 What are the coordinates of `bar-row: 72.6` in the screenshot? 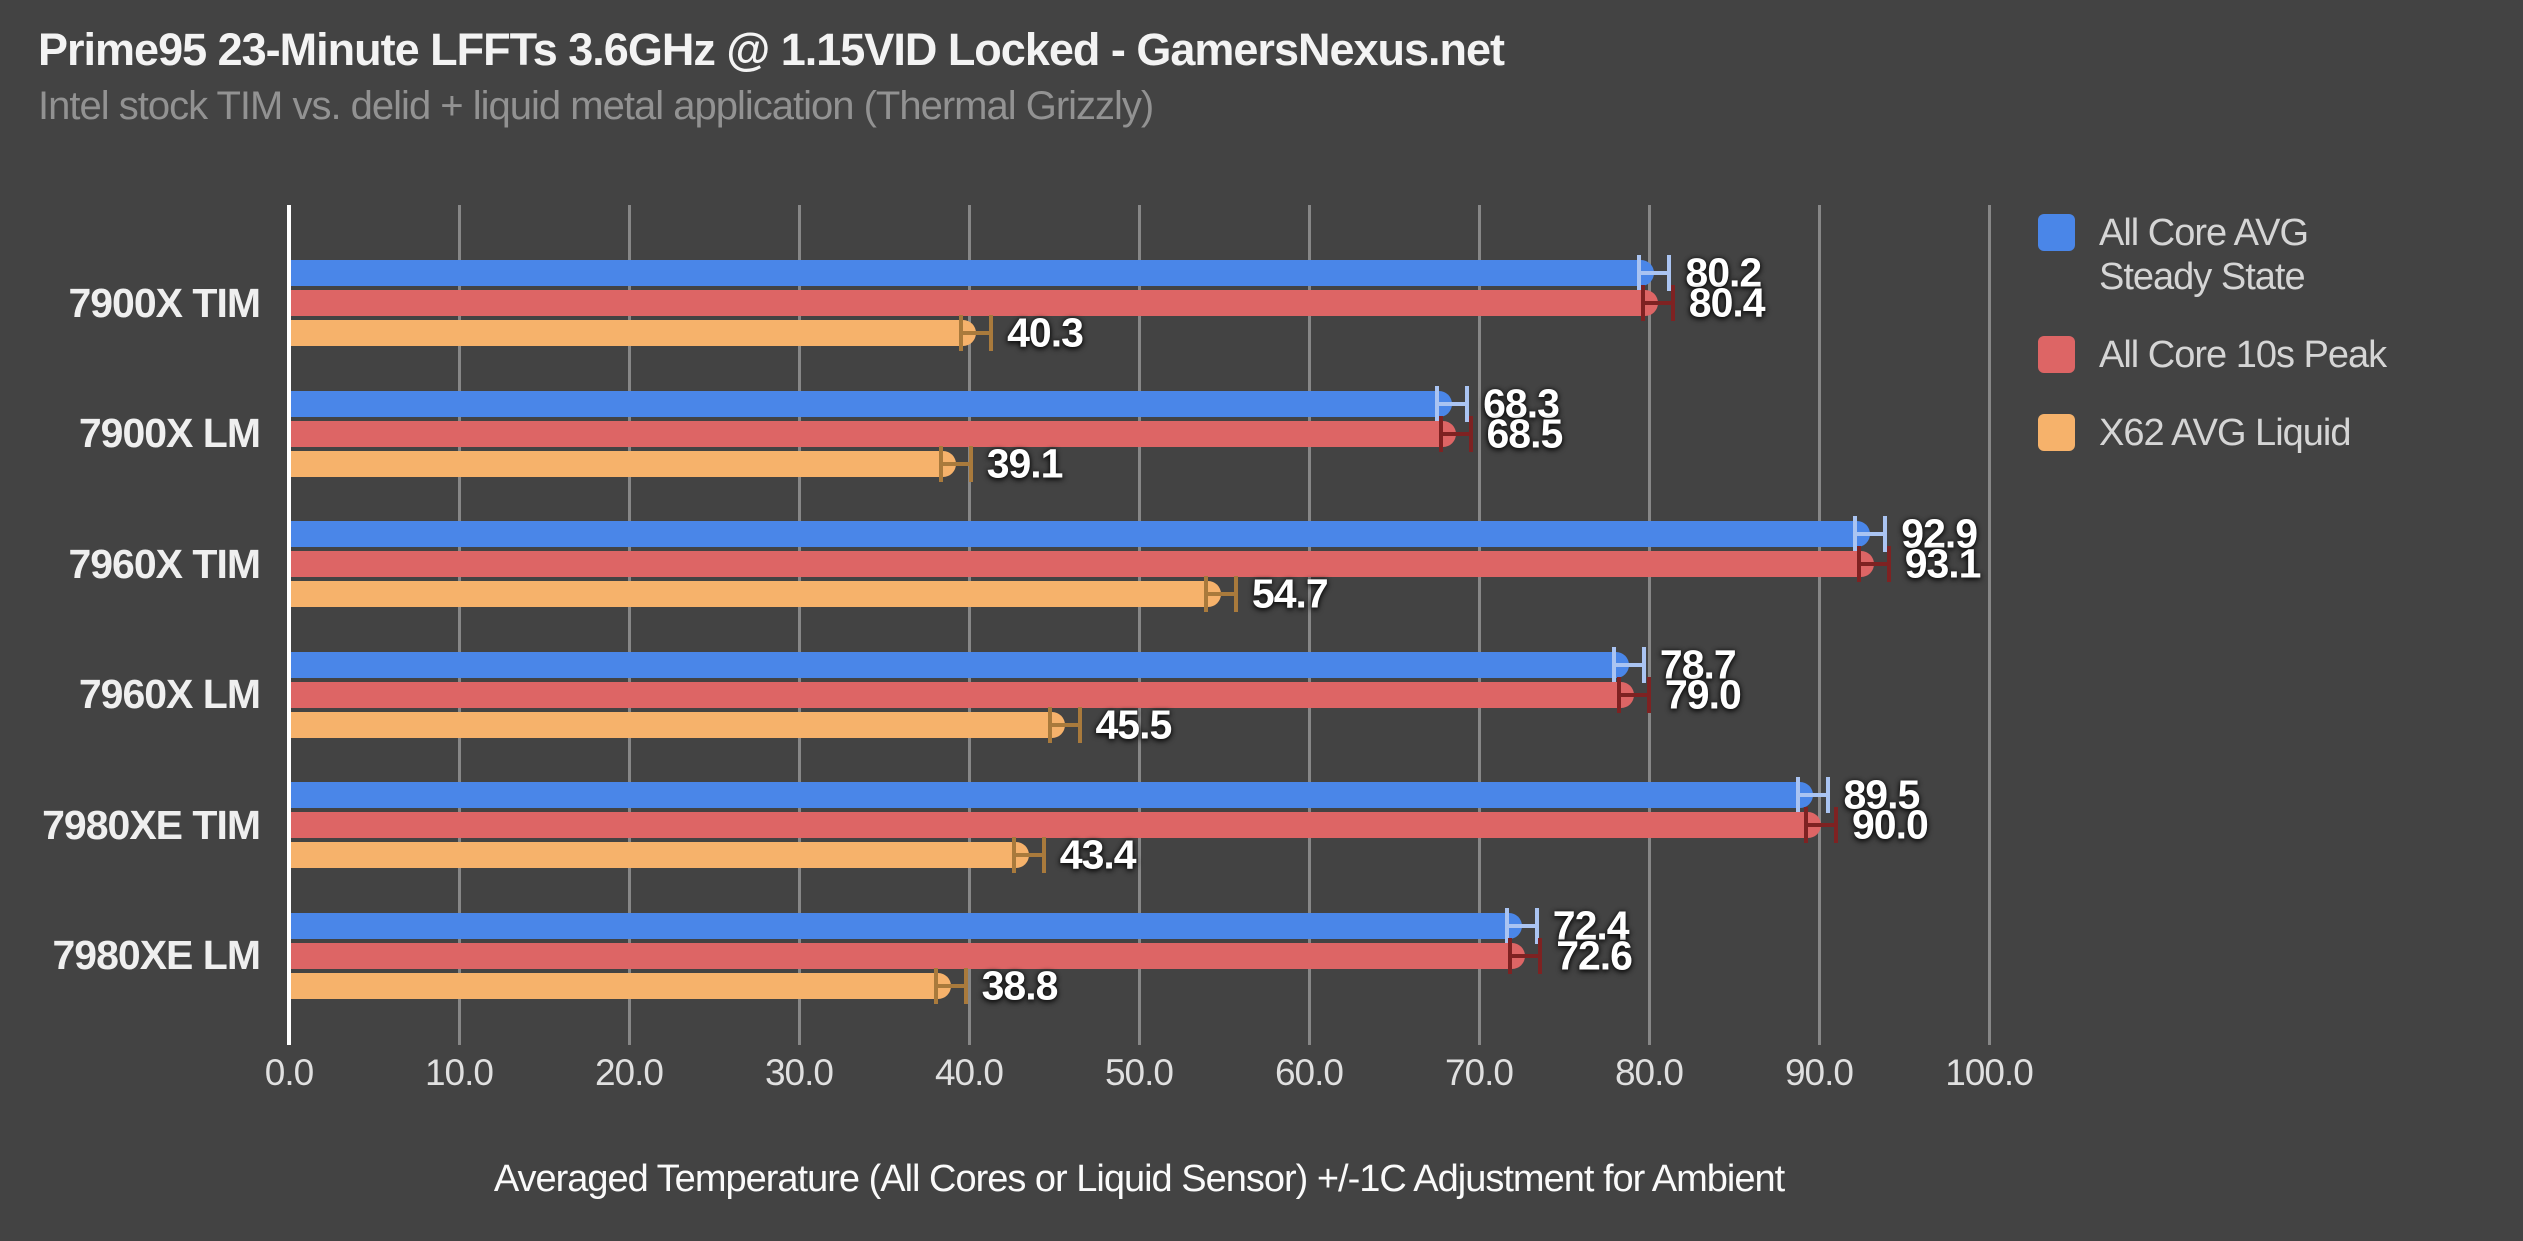 It's located at (1148, 955).